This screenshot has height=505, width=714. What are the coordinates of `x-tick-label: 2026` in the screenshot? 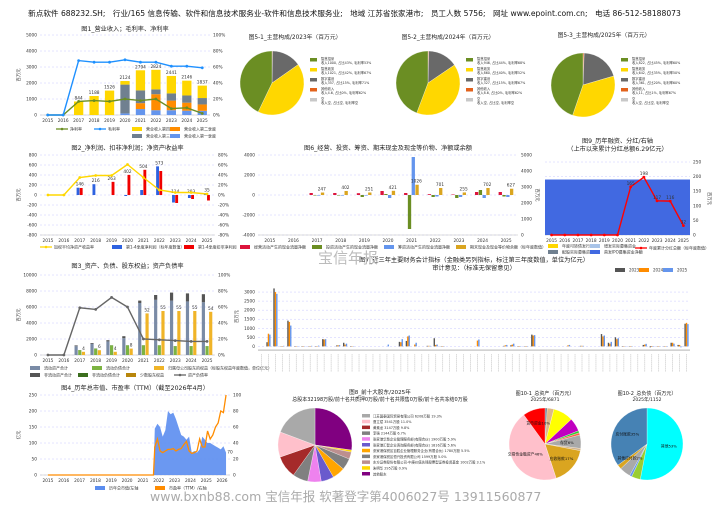 It's located at (222, 481).